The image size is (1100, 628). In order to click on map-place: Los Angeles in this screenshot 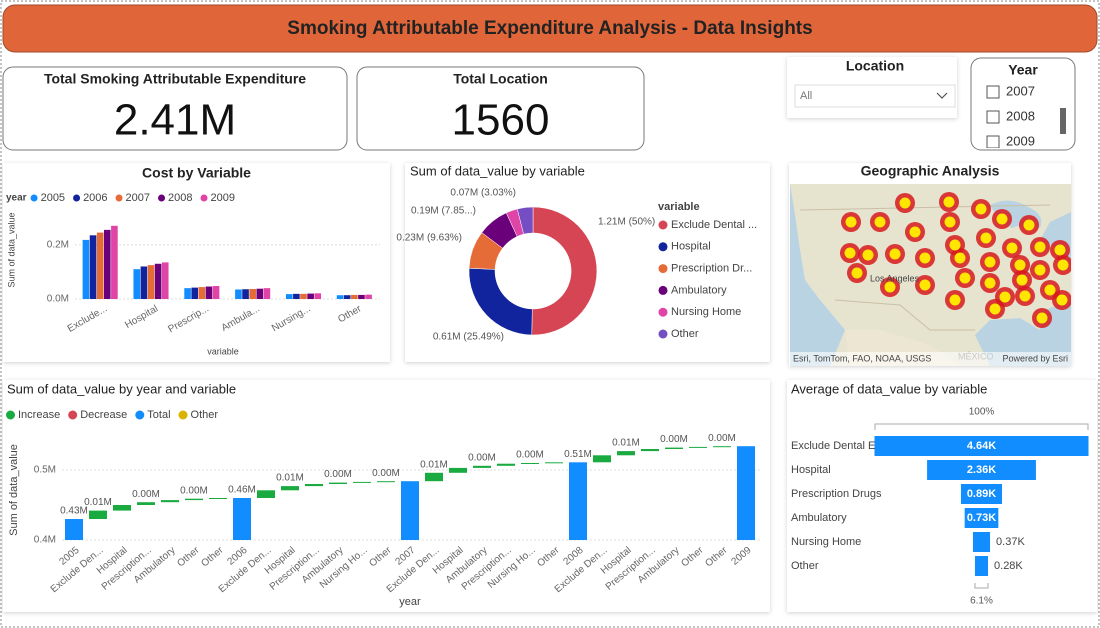, I will do `click(895, 278)`.